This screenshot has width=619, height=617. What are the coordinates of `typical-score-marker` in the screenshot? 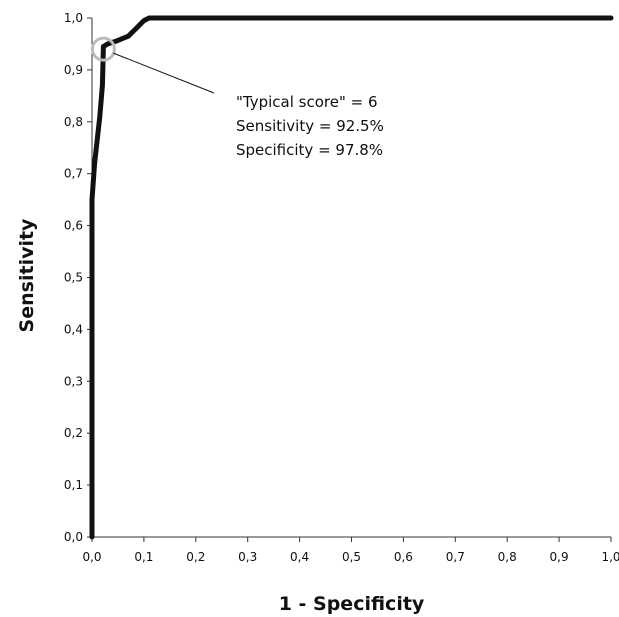 It's located at (103, 49).